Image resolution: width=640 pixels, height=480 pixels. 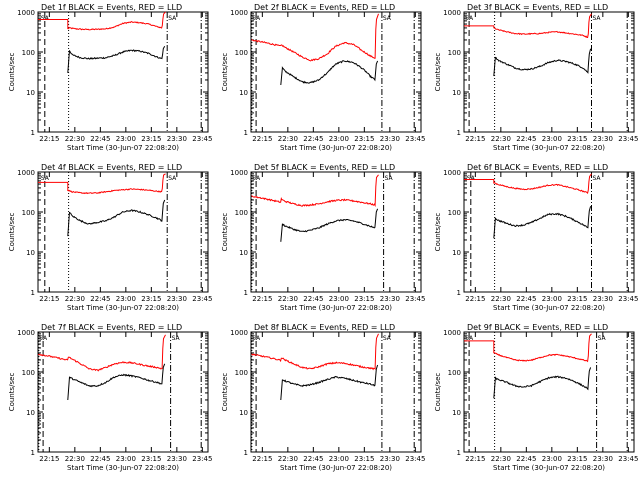 I want to click on panel-2-xtick-label: 23:45, so click(x=415, y=139).